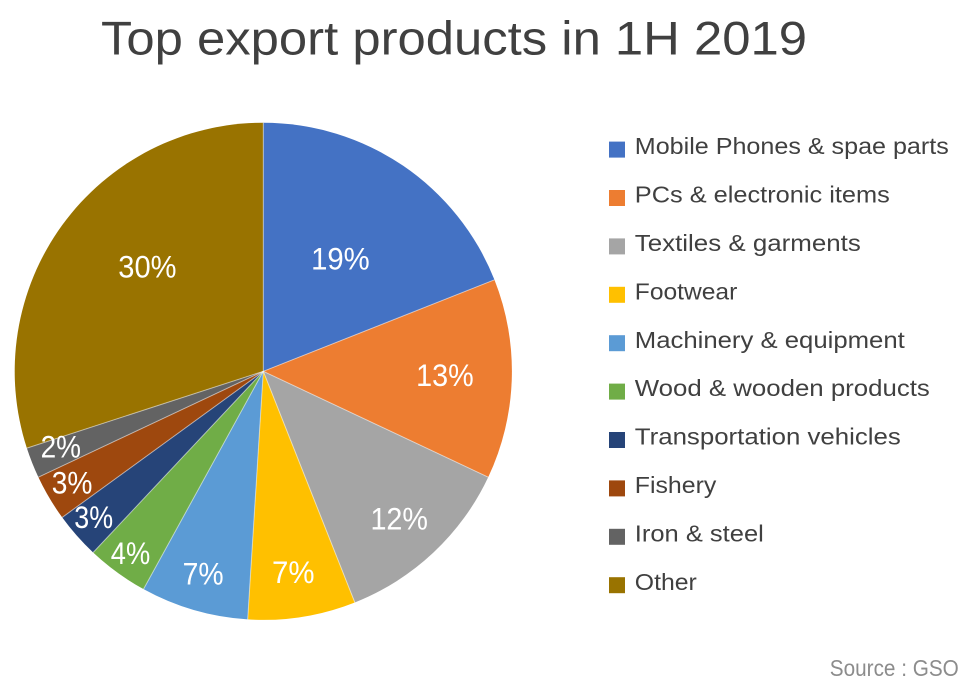 The image size is (979, 687). I want to click on svg-text: PCs & electronic items, so click(762, 195).